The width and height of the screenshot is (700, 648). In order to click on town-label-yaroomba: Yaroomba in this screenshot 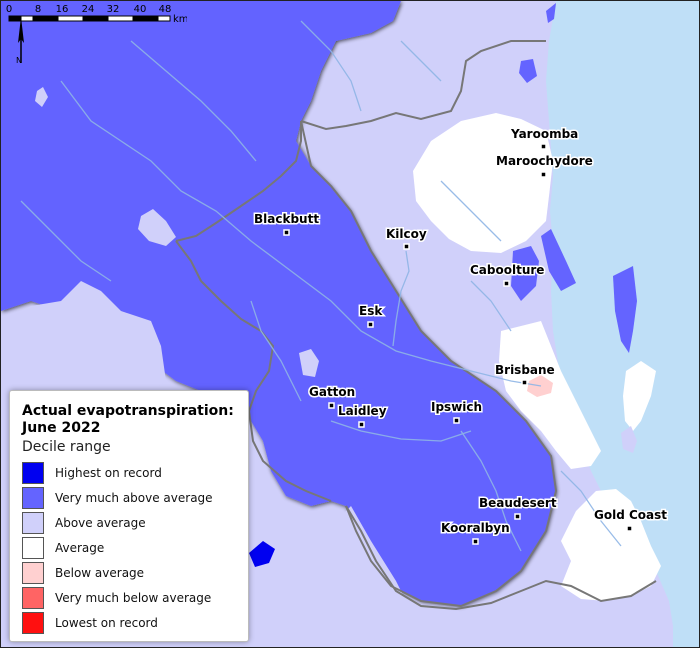, I will do `click(544, 134)`.